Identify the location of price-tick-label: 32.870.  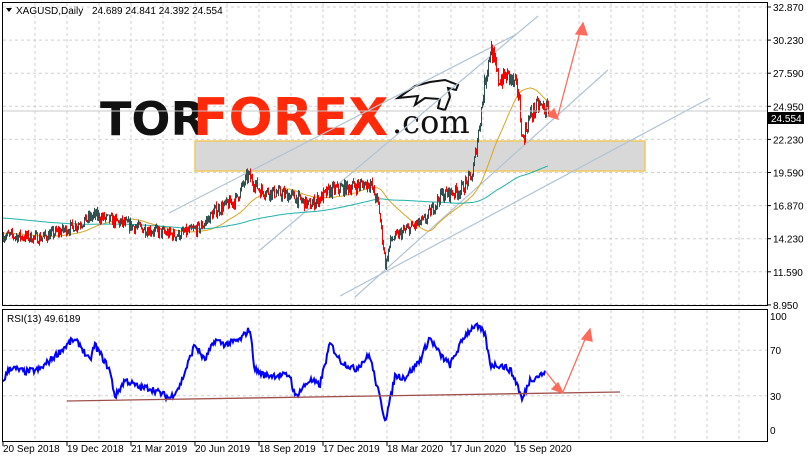
(788, 8).